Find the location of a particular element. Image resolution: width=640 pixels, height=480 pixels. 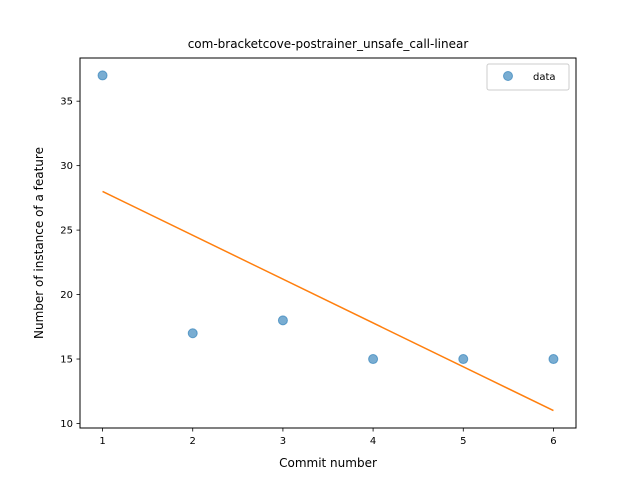

y-tick-label: 25 is located at coordinates (66, 231).